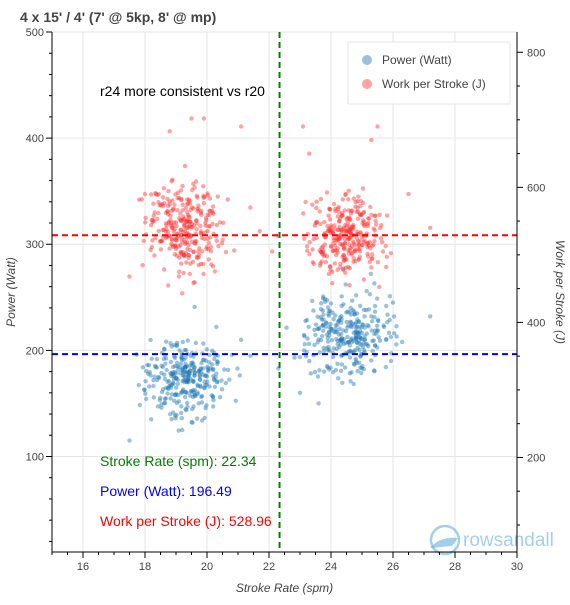 The width and height of the screenshot is (570, 605). What do you see at coordinates (35, 139) in the screenshot?
I see `y-tick-label: 400` at bounding box center [35, 139].